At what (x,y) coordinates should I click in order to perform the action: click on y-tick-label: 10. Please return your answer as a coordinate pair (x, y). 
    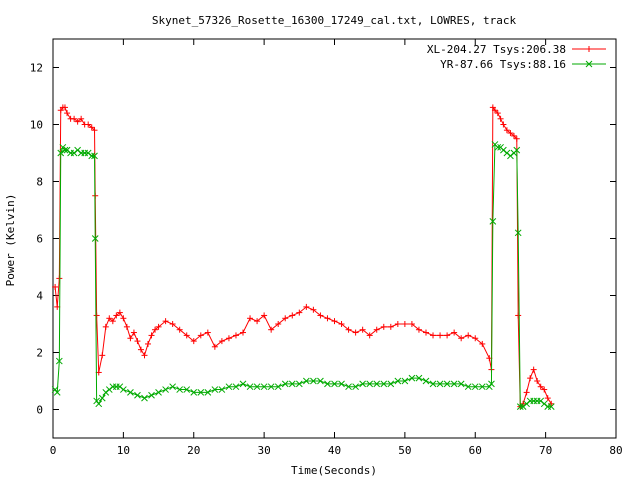
    Looking at the image, I should click on (36, 125).